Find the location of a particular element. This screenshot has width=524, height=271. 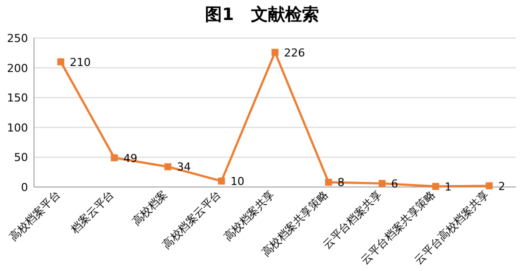

y-tick-label: 50 is located at coordinates (21, 157).